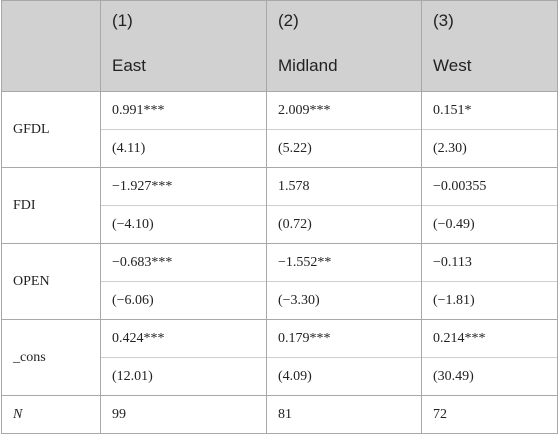 The height and width of the screenshot is (434, 558). I want to click on table-row: (−4.10) (0.72) (−0.49), so click(280, 224).